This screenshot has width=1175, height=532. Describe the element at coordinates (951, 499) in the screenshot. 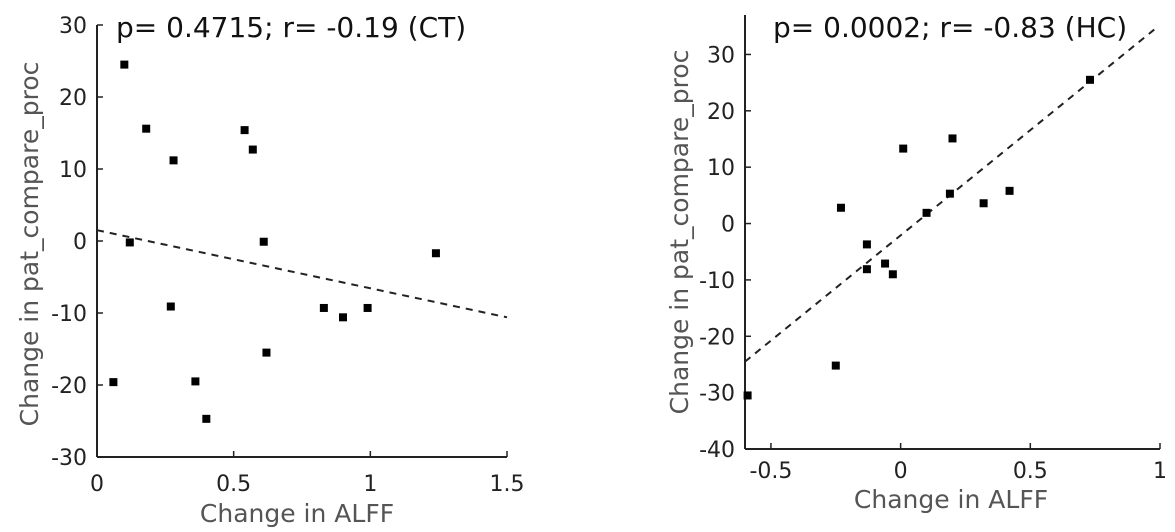

I see `hc-x-axis-label: Change in ALFF` at that location.